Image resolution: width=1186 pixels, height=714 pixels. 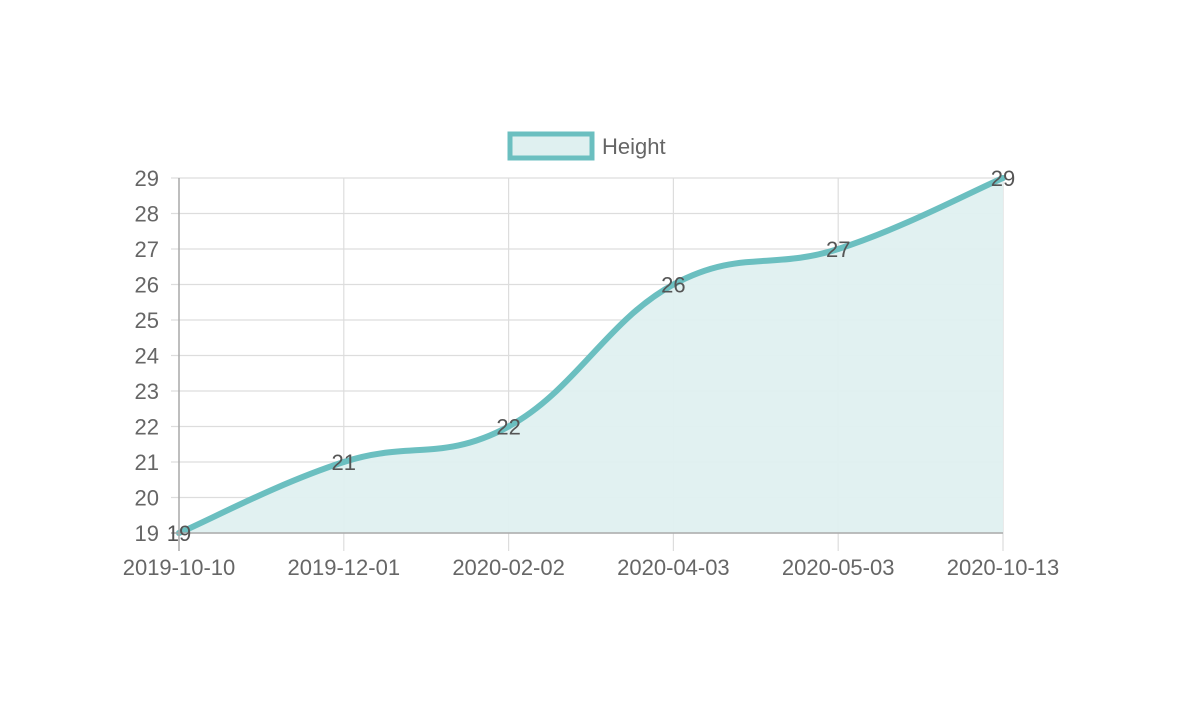 I want to click on y-tick-label: 29, so click(x=147, y=178).